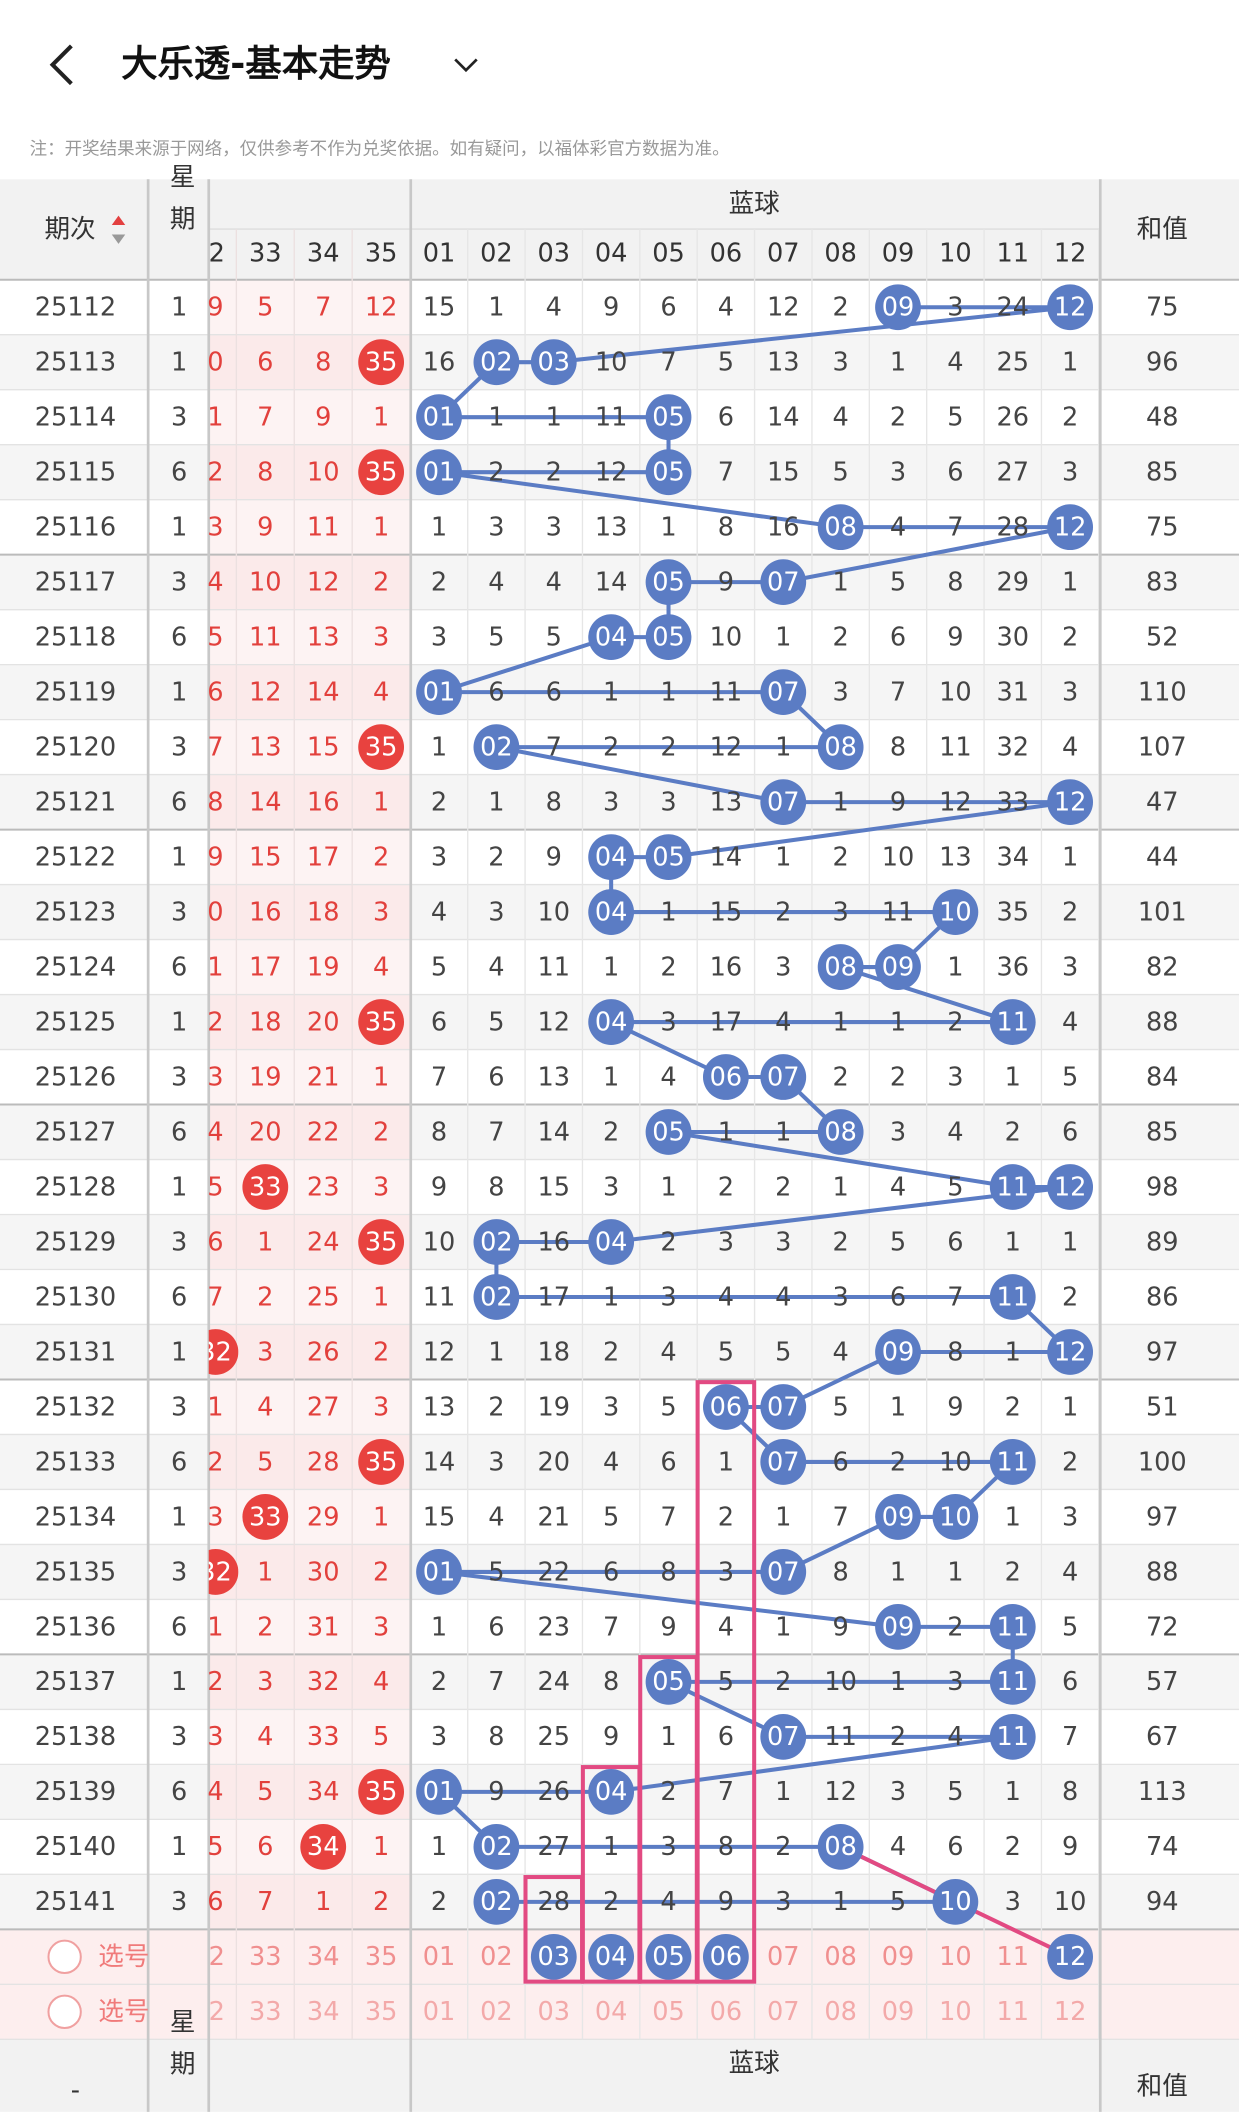 This screenshot has width=1239, height=2112. Describe the element at coordinates (179, 857) in the screenshot. I see `weekday: 1` at that location.